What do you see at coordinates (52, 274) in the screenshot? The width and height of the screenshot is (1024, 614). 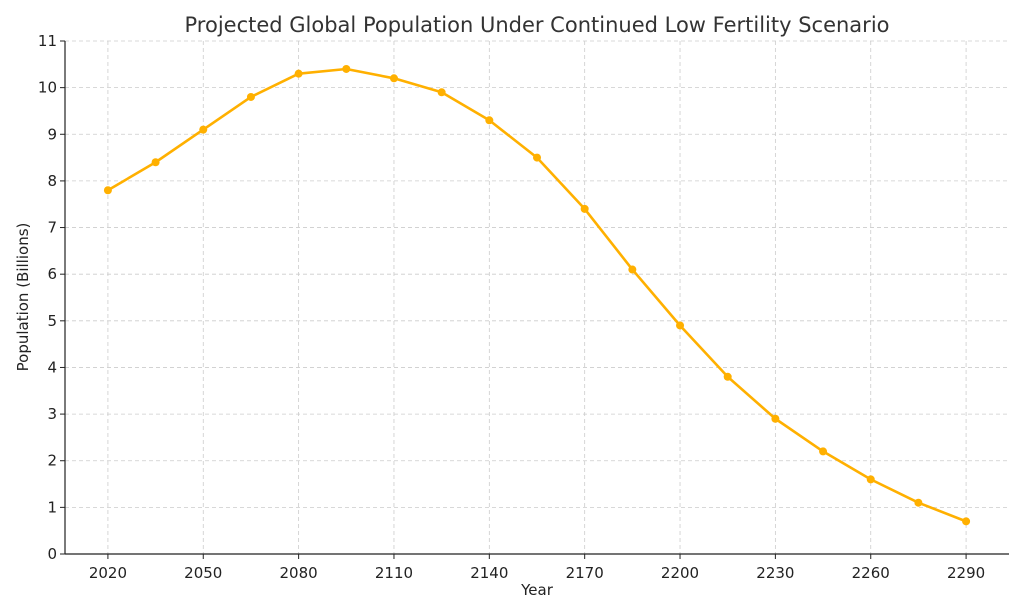 I see `y-tick-label: 6` at bounding box center [52, 274].